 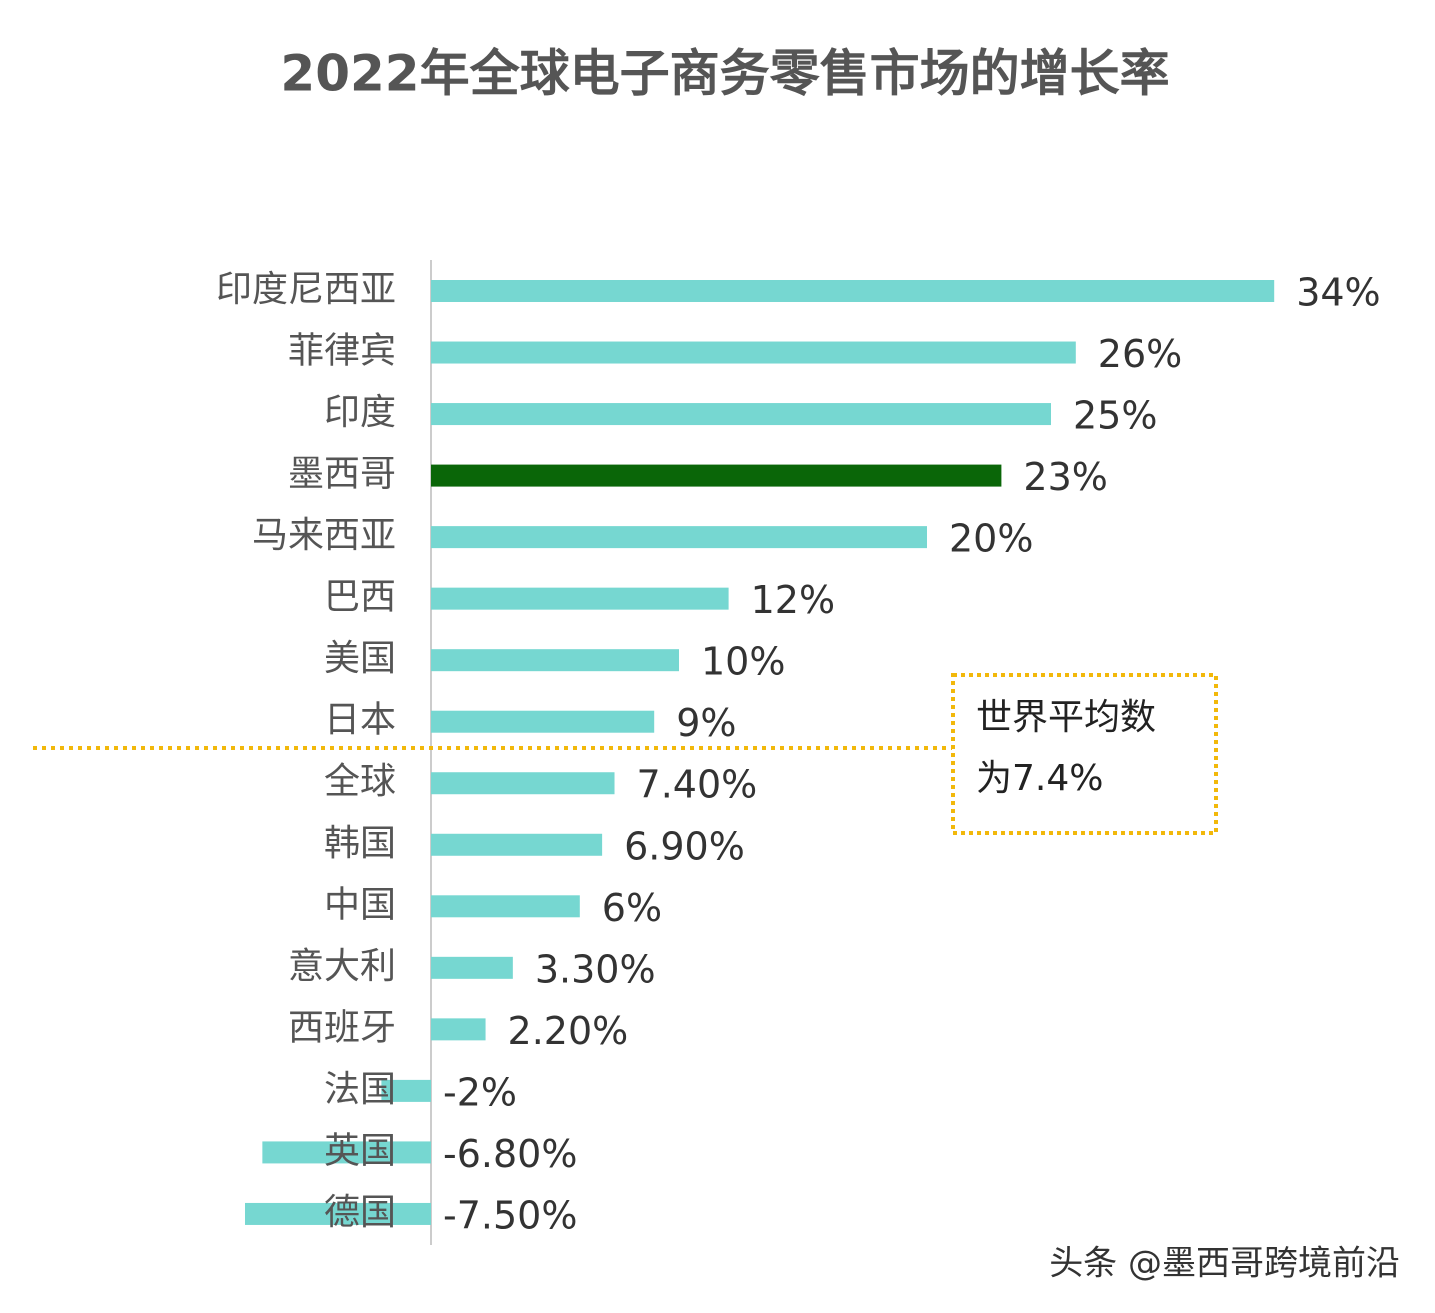 What do you see at coordinates (360, 1150) in the screenshot?
I see `category-label: 英国` at bounding box center [360, 1150].